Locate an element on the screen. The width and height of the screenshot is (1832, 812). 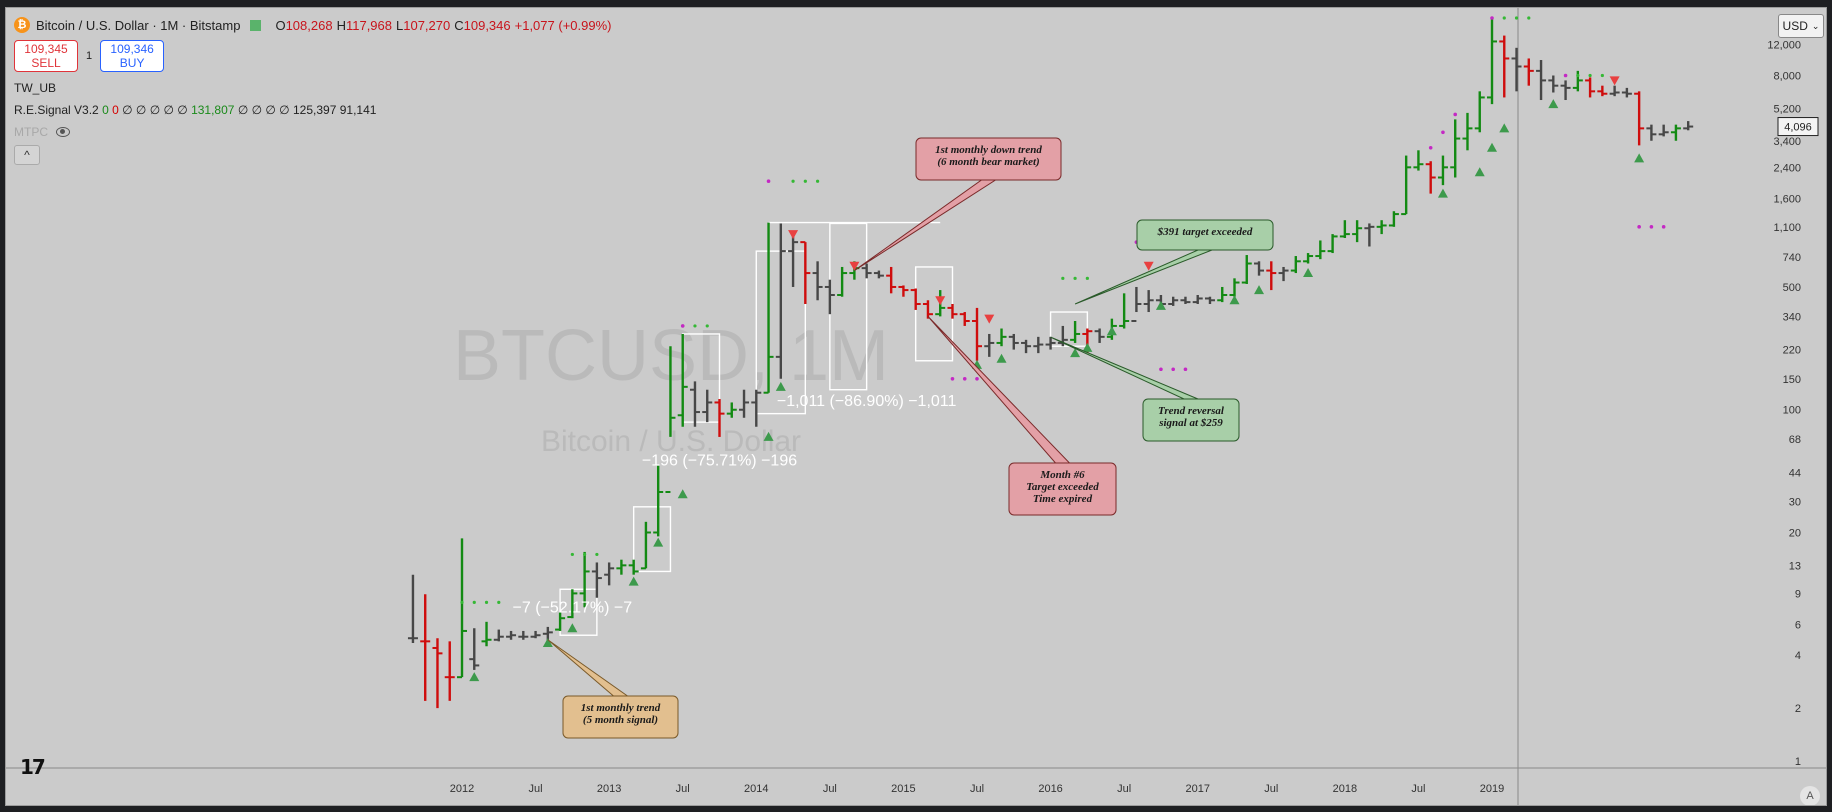
re-signal-v4: 125,397 is located at coordinates (314, 110).